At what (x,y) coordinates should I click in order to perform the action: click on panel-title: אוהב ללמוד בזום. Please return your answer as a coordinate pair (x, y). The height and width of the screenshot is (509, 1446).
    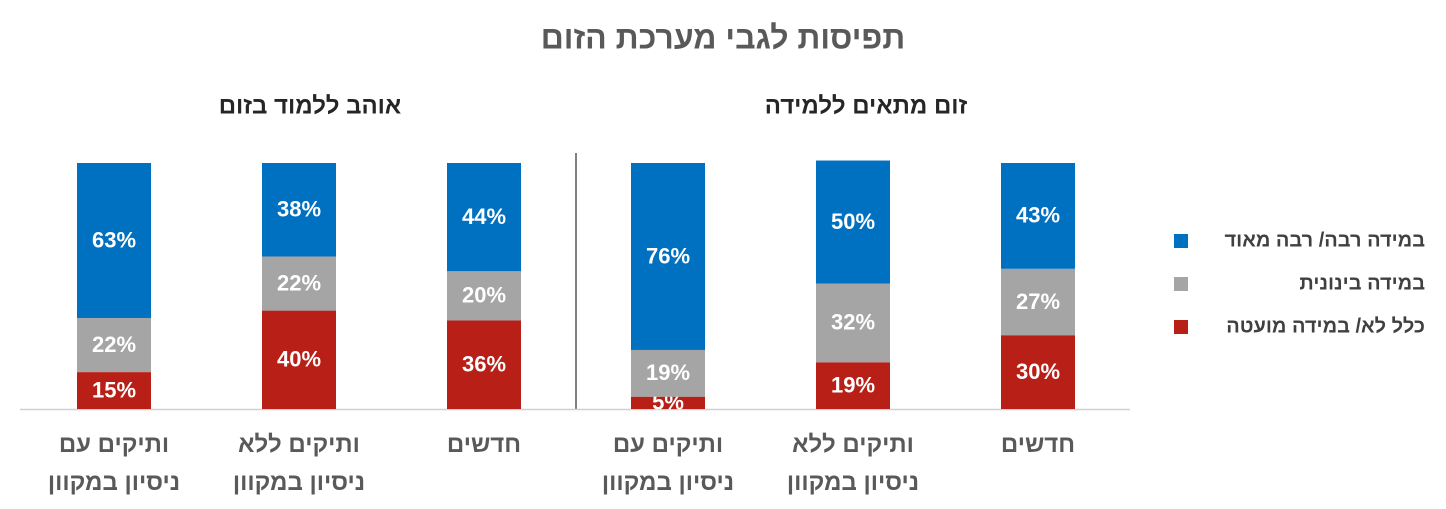
    Looking at the image, I should click on (310, 105).